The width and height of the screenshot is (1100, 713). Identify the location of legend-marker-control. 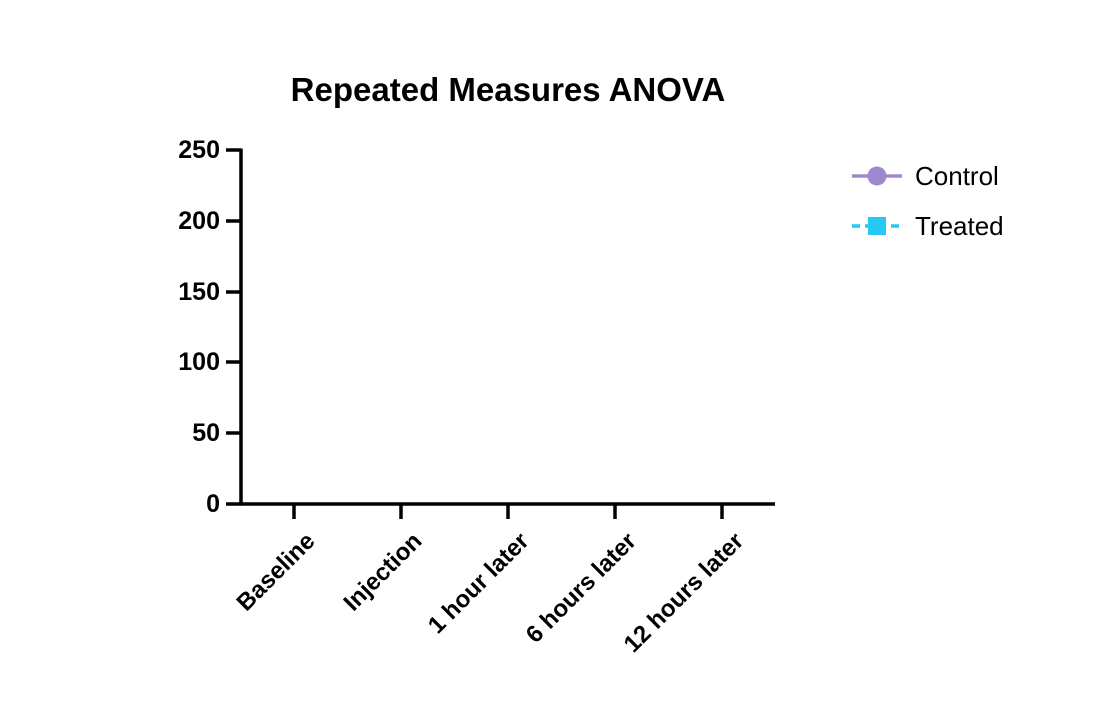
(877, 176).